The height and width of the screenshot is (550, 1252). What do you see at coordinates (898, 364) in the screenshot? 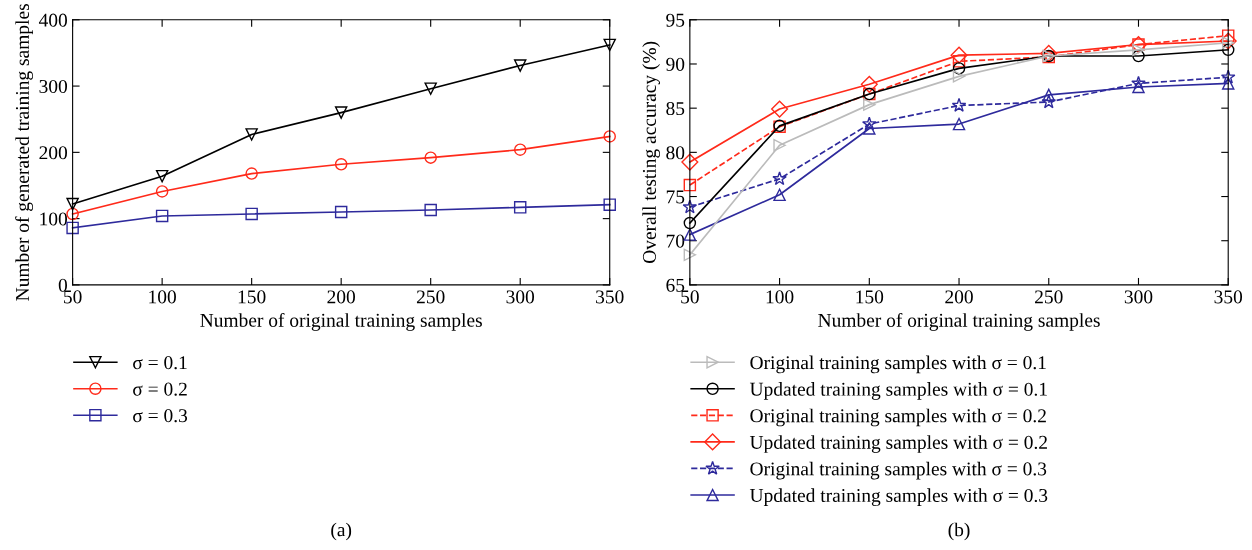
I see `legend-label: Original training samples with σ = 0.1` at bounding box center [898, 364].